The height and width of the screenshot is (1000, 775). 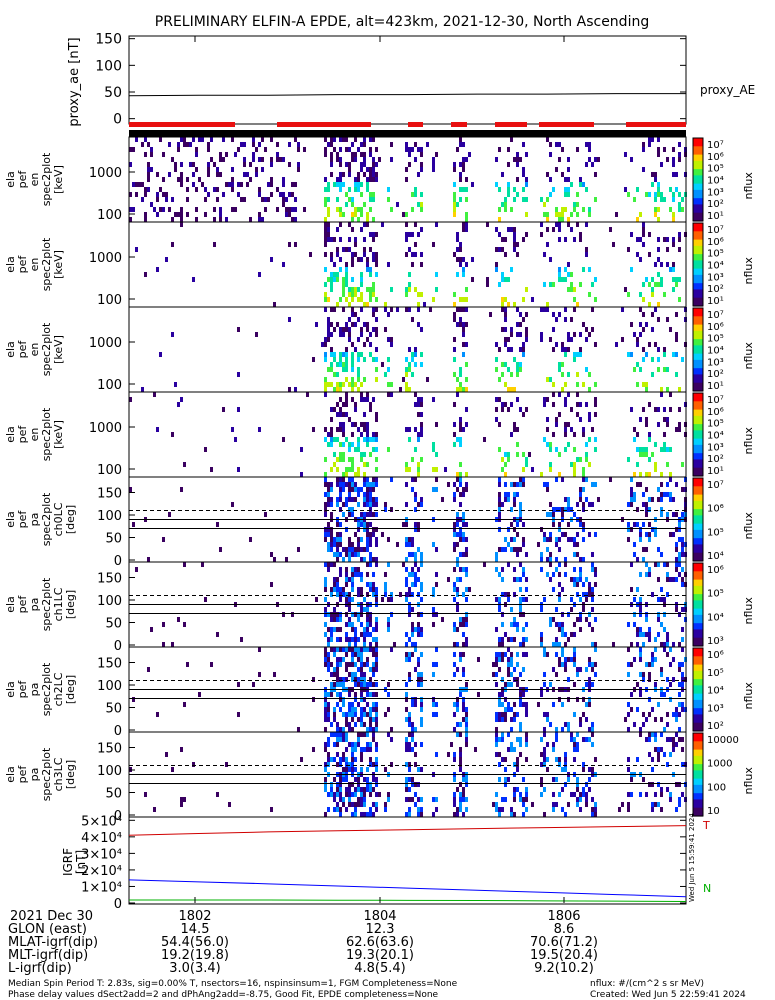 I want to click on ephem-label-l: L-igrf(dip), so click(x=40, y=968).